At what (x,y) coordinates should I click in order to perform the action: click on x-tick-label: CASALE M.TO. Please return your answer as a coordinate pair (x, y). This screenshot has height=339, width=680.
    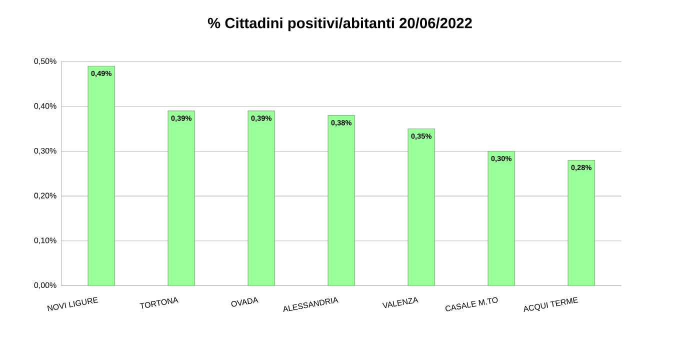
    Looking at the image, I should click on (472, 304).